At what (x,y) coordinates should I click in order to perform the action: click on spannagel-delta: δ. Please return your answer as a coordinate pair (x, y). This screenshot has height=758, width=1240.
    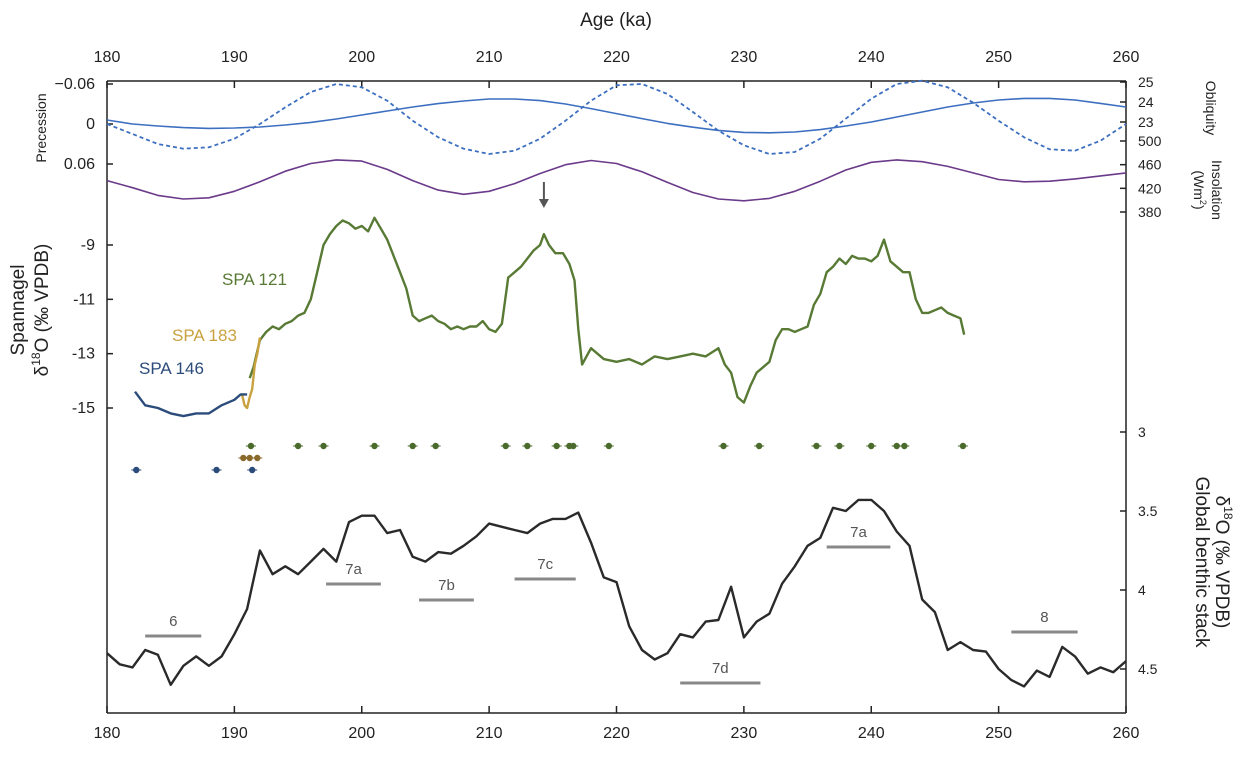
    Looking at the image, I should click on (42, 371).